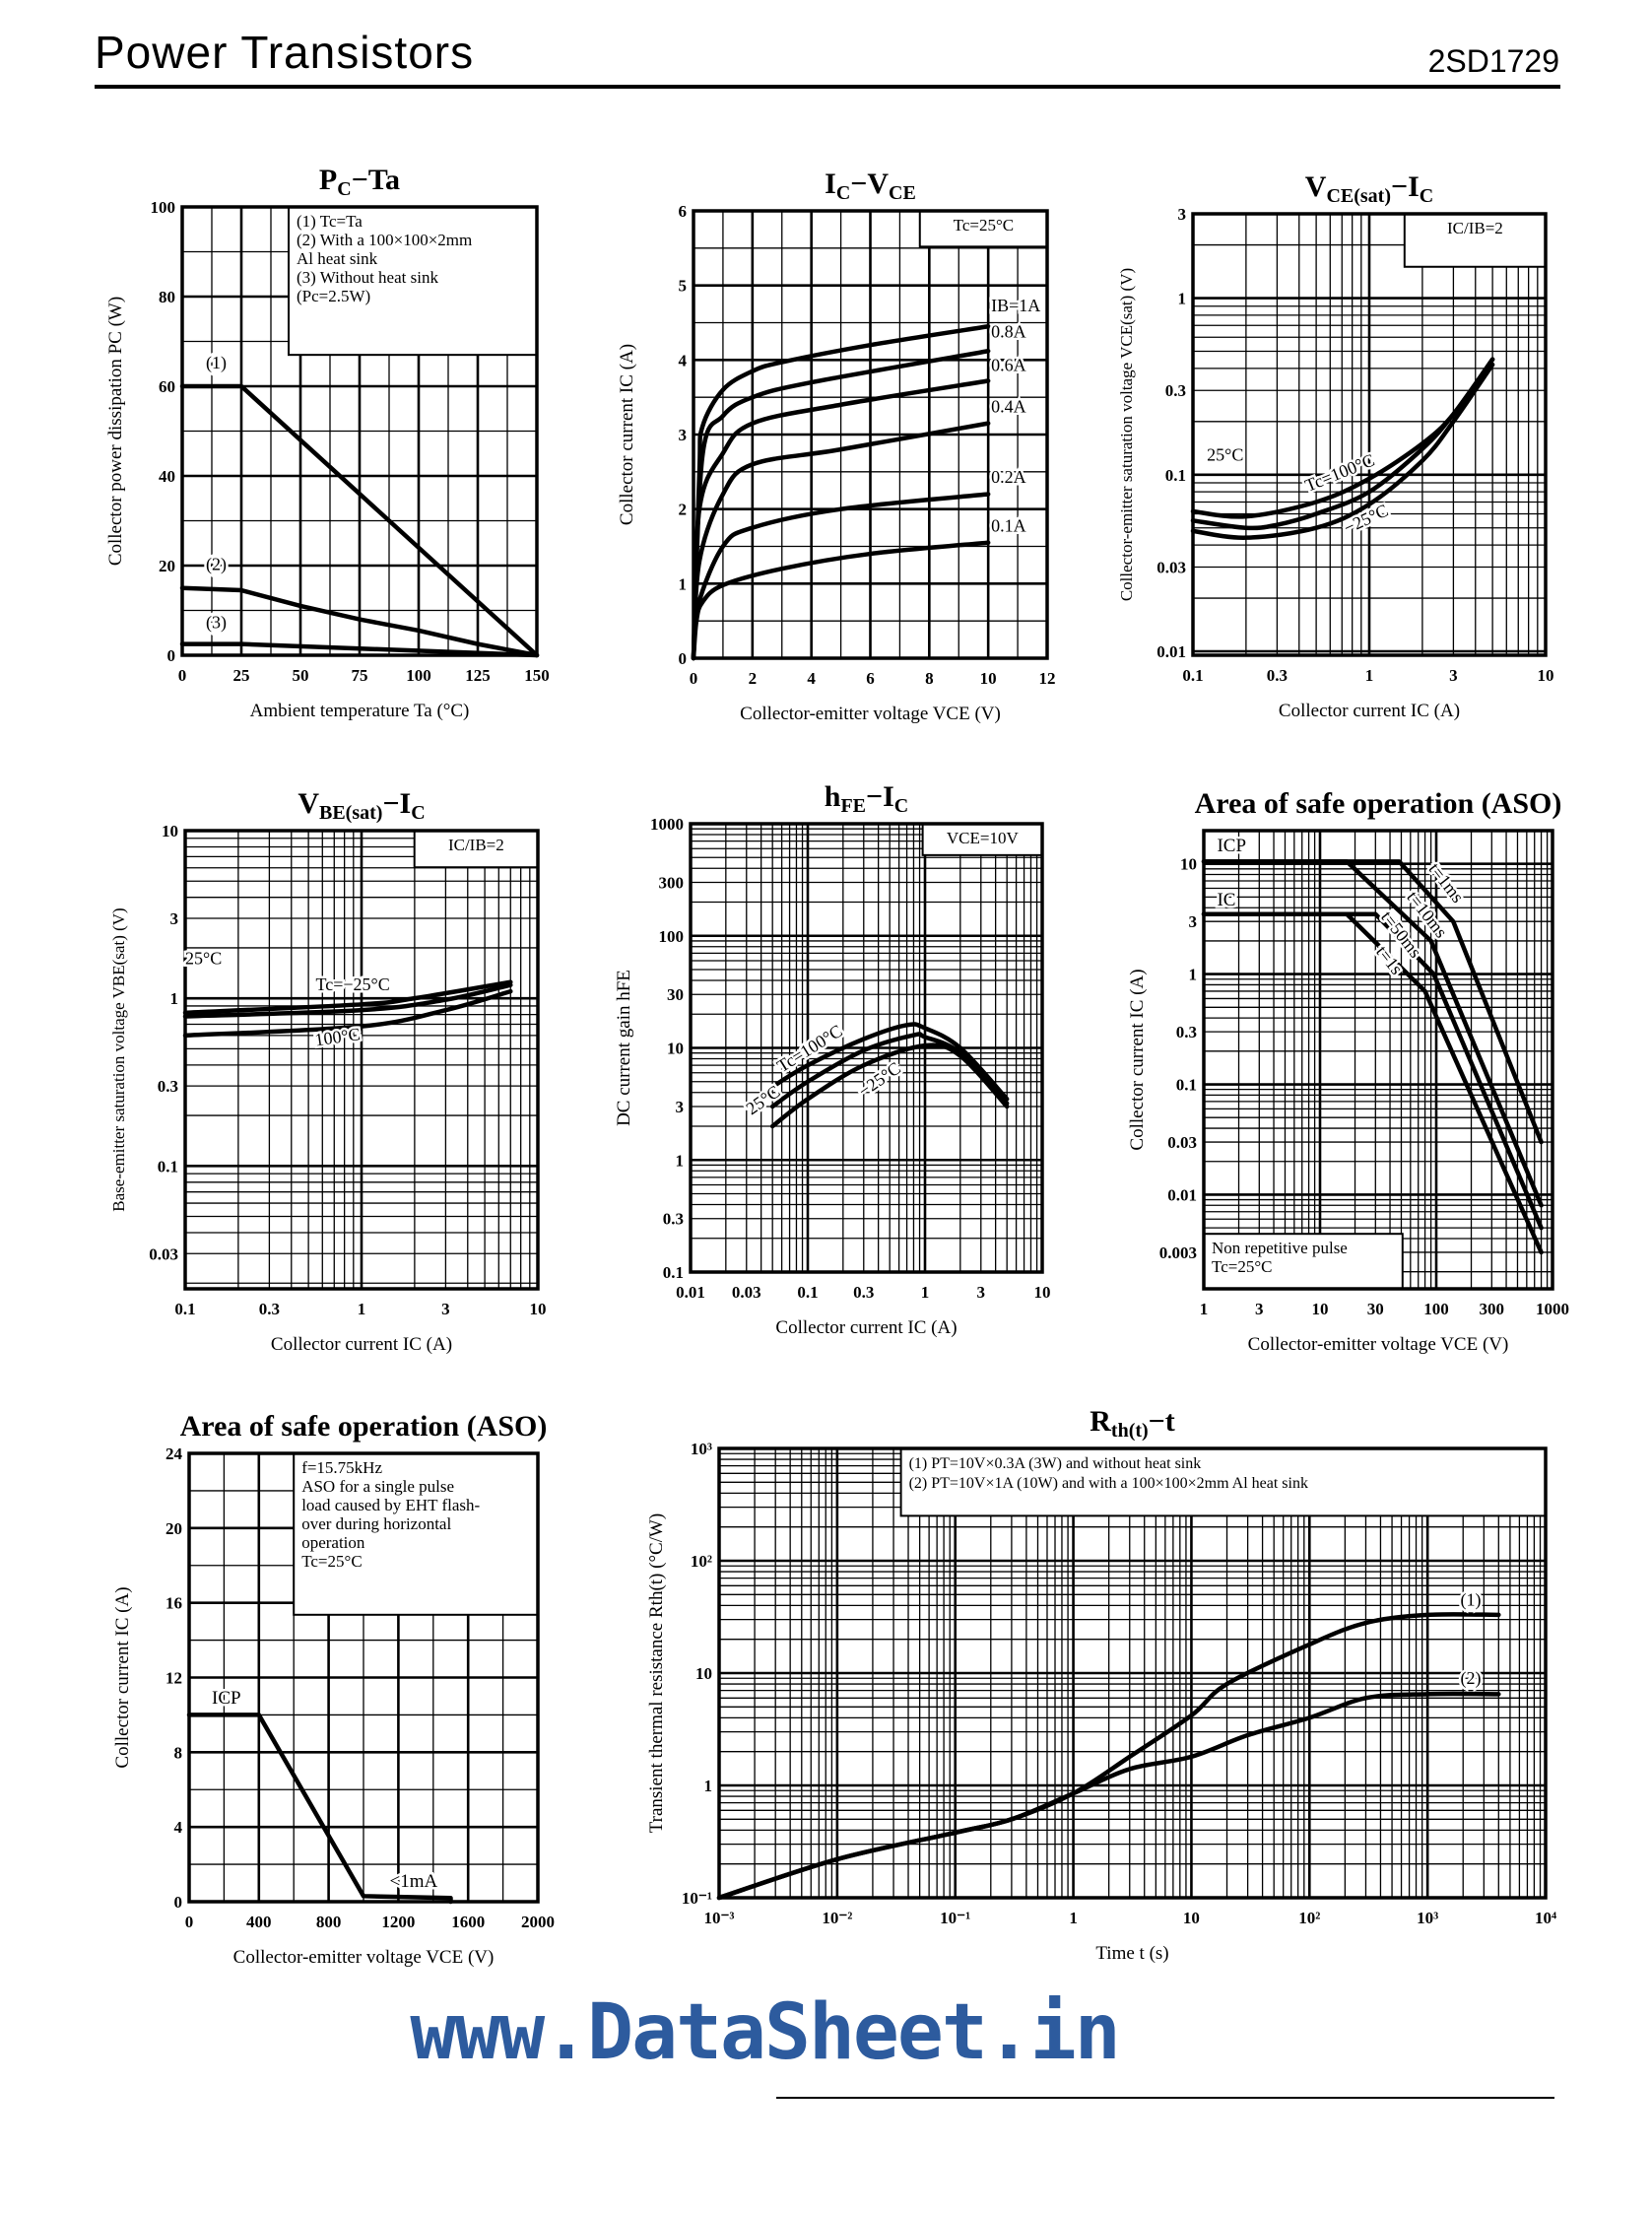  What do you see at coordinates (301, 675) in the screenshot?
I see `x-tick-label: 50` at bounding box center [301, 675].